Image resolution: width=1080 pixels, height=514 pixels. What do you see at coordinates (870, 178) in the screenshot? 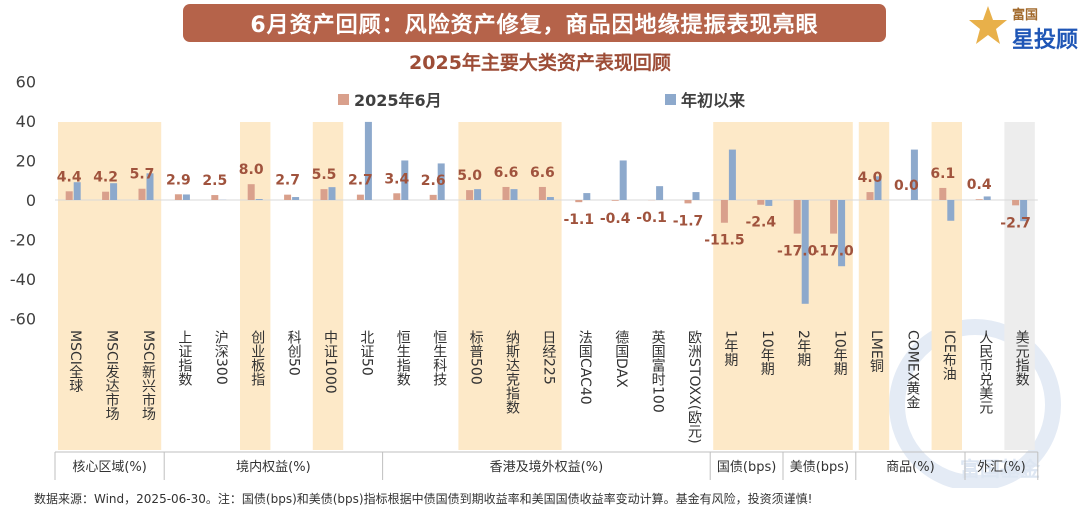
I see `data-label: 4.0` at bounding box center [870, 178].